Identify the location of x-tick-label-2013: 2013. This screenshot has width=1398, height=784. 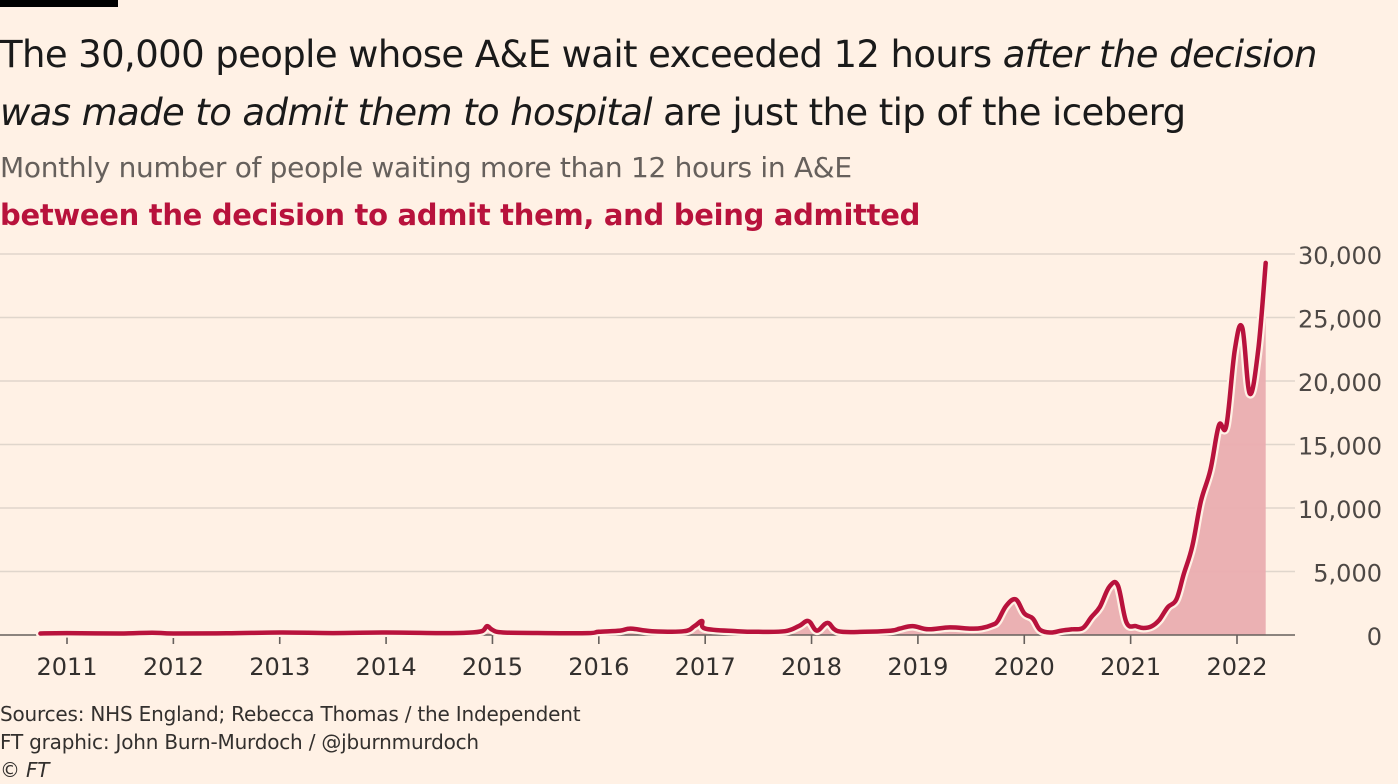
(279, 667).